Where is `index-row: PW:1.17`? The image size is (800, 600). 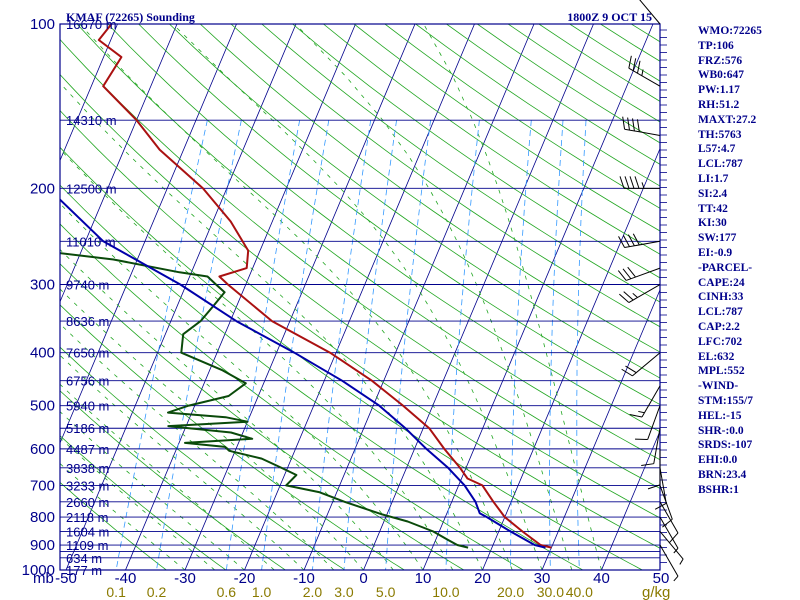
index-row: PW:1.17 is located at coordinates (719, 90).